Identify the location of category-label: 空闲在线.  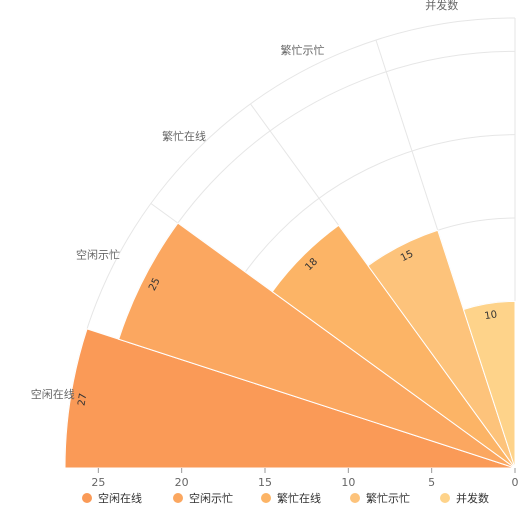
(53, 394).